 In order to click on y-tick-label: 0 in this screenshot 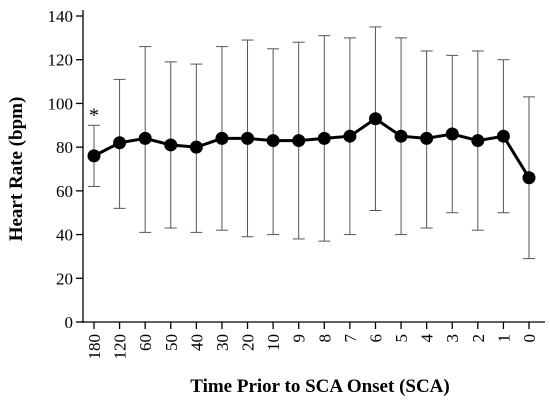, I will do `click(69, 322)`.